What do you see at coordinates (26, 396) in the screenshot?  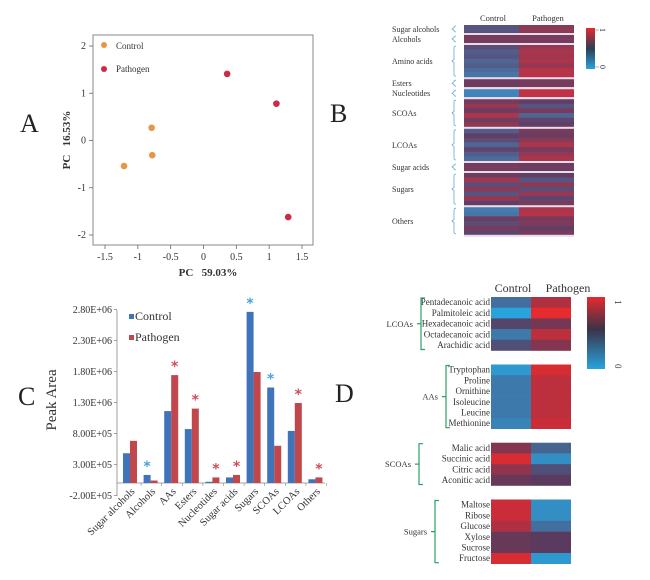 I see `panel-label-c: C` at bounding box center [26, 396].